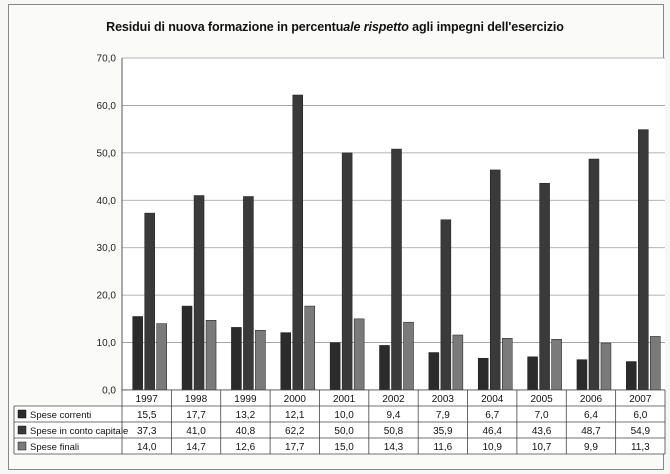 The image size is (670, 474). Describe the element at coordinates (54, 447) in the screenshot. I see `legend-label: Spese finali` at that location.